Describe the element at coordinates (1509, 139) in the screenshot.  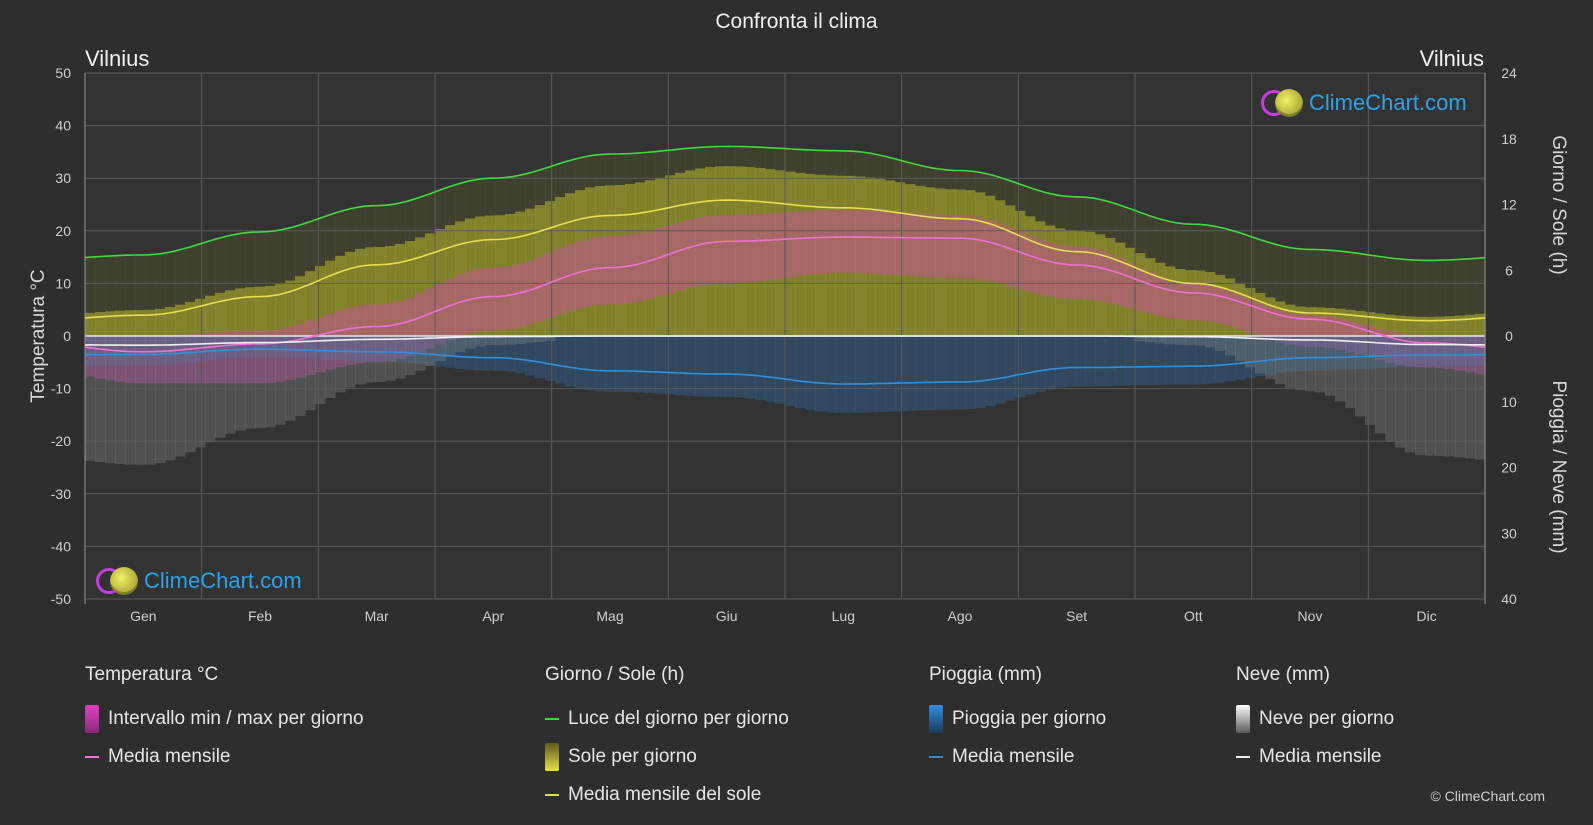
I see `right-top-tick-label: 18` at that location.